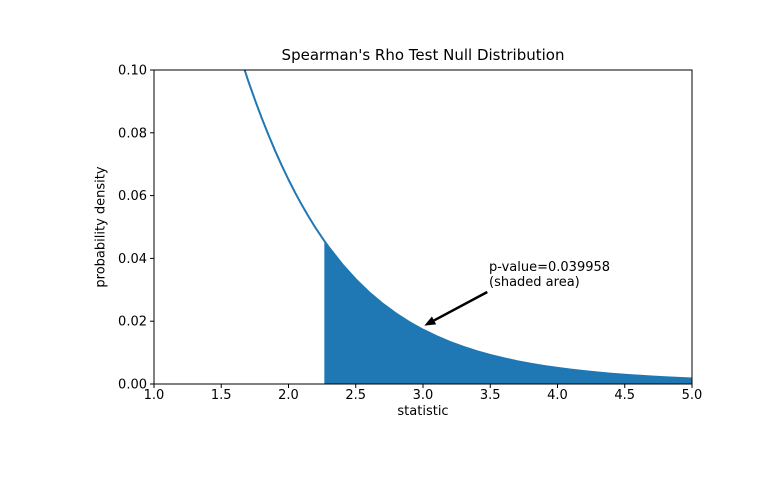 The width and height of the screenshot is (768, 480). Describe the element at coordinates (490, 395) in the screenshot. I see `x-tick-label: 3.5` at that location.